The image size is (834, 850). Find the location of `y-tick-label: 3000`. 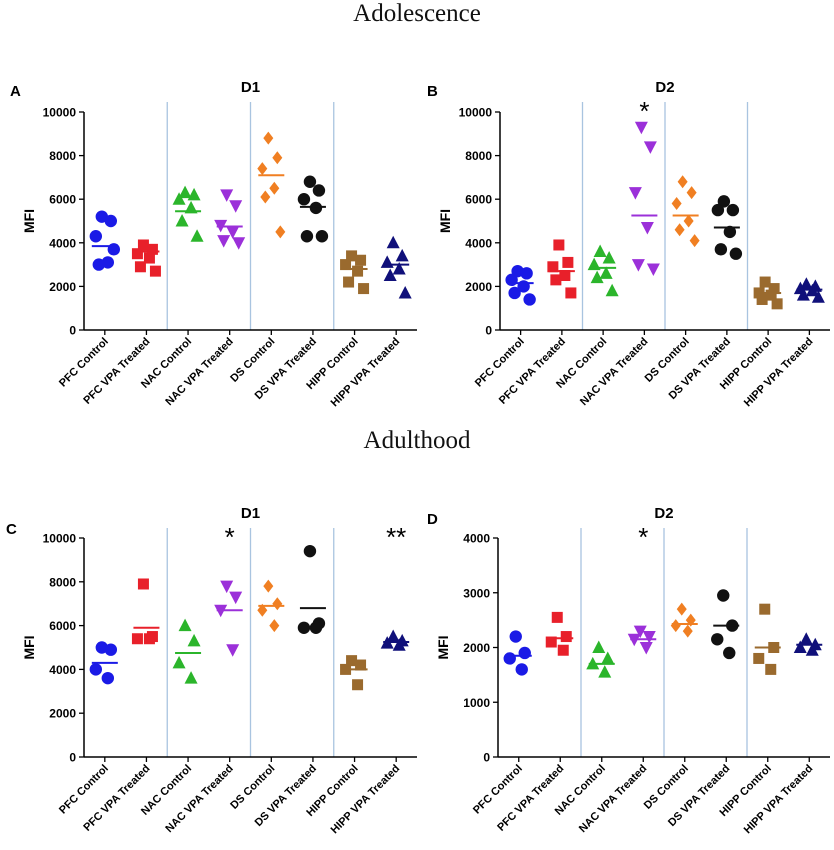

y-tick-label: 3000 is located at coordinates (476, 593).